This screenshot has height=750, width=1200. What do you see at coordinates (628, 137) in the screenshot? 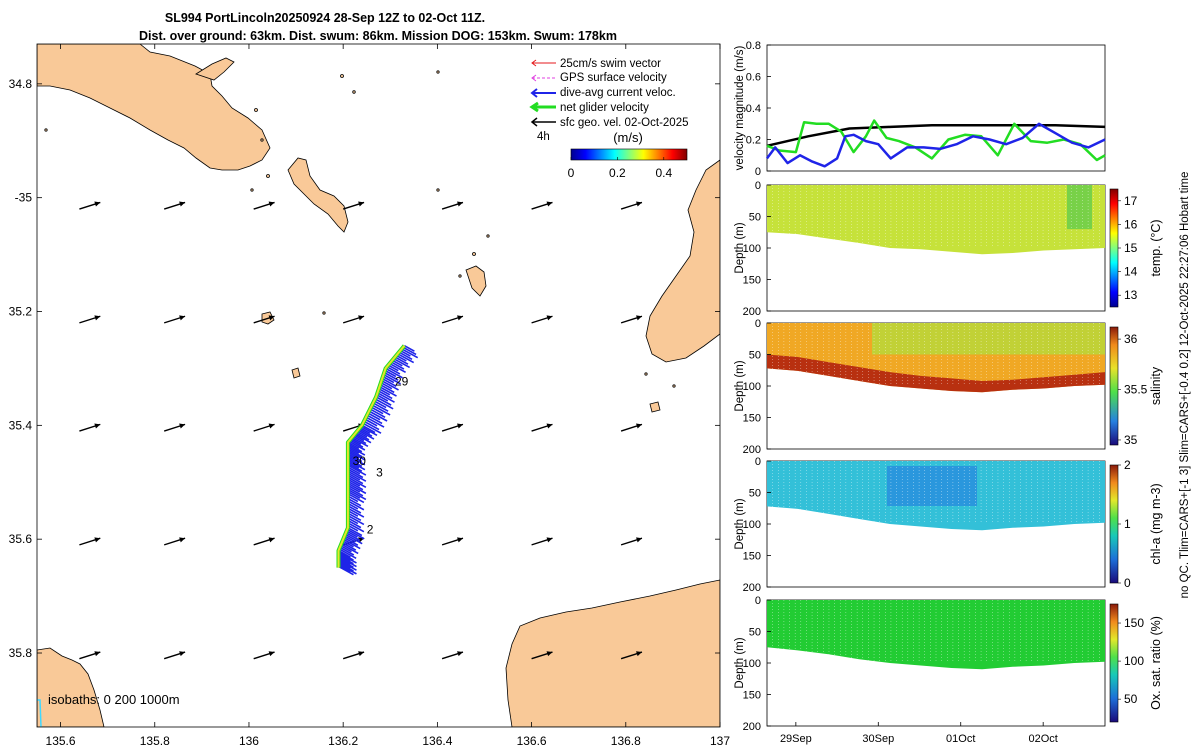
I see `colorbar-title: (m/s)` at bounding box center [628, 137].